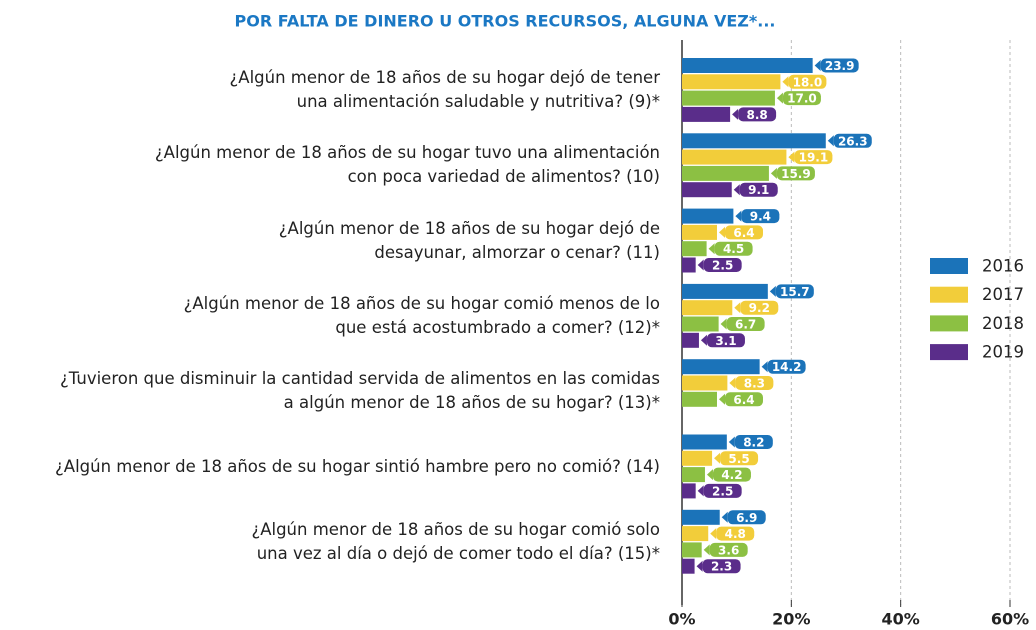 The height and width of the screenshot is (630, 1036). What do you see at coordinates (814, 158) in the screenshot?
I see `value-label: 19.1` at bounding box center [814, 158].